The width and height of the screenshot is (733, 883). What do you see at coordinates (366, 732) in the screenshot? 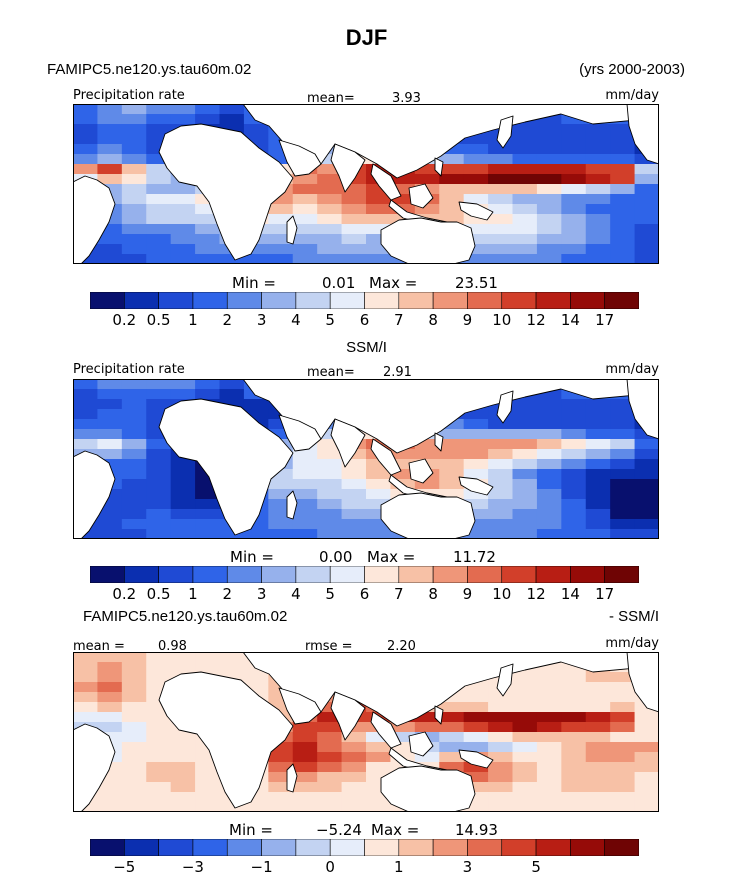
I see `panel3-map` at bounding box center [366, 732].